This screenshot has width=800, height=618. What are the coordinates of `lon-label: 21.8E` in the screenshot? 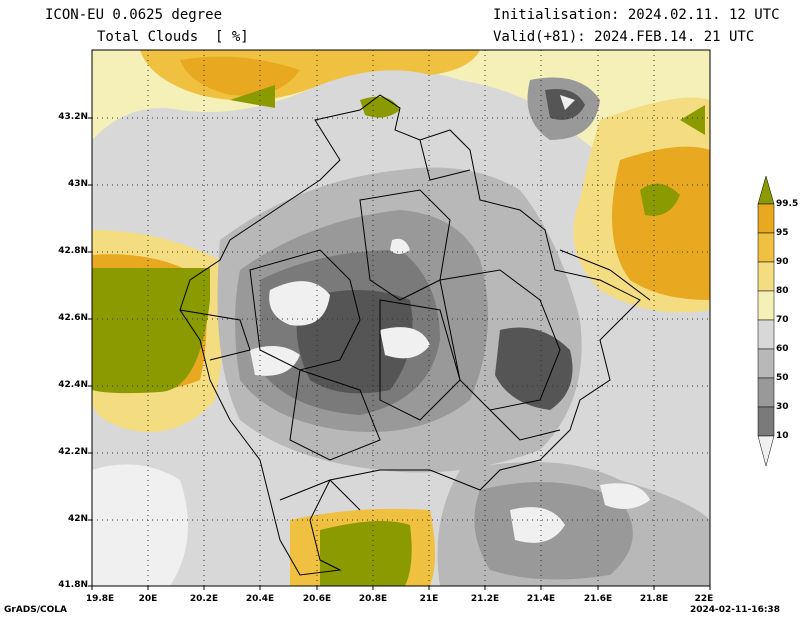 It's located at (654, 599).